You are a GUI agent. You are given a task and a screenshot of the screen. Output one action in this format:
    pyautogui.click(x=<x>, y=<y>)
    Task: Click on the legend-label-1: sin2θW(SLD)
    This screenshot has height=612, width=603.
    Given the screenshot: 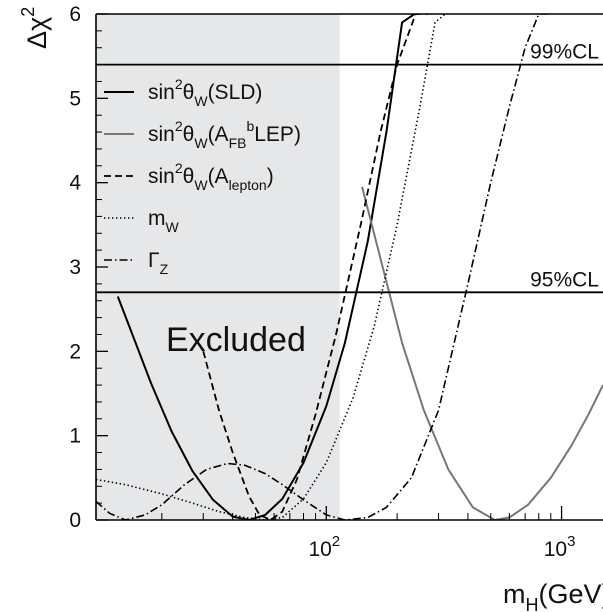 What is the action you would take?
    pyautogui.click(x=205, y=92)
    